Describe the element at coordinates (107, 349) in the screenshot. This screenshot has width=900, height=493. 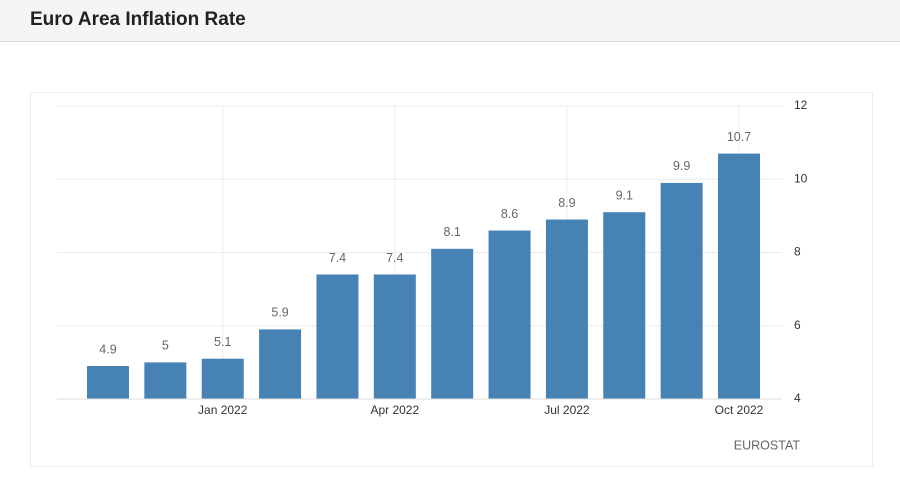
I see `value-label: 4.9` at that location.